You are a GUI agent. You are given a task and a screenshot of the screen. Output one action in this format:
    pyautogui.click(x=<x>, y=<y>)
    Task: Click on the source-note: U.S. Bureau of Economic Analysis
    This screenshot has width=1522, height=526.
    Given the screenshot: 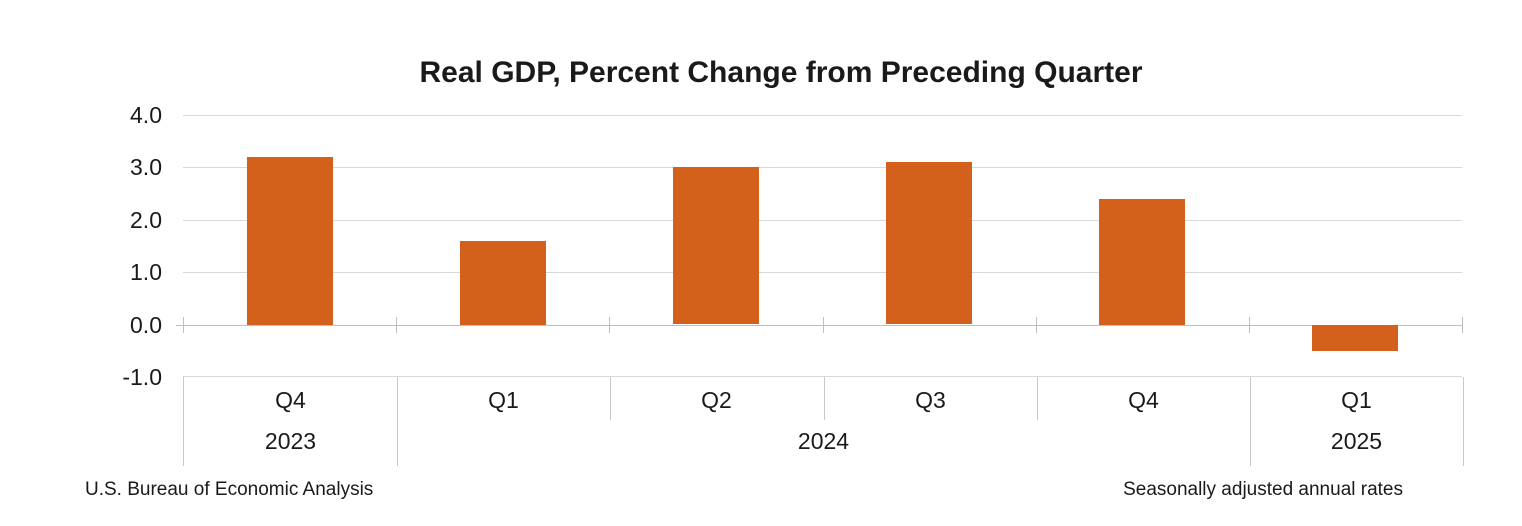 What is the action you would take?
    pyautogui.click(x=229, y=489)
    